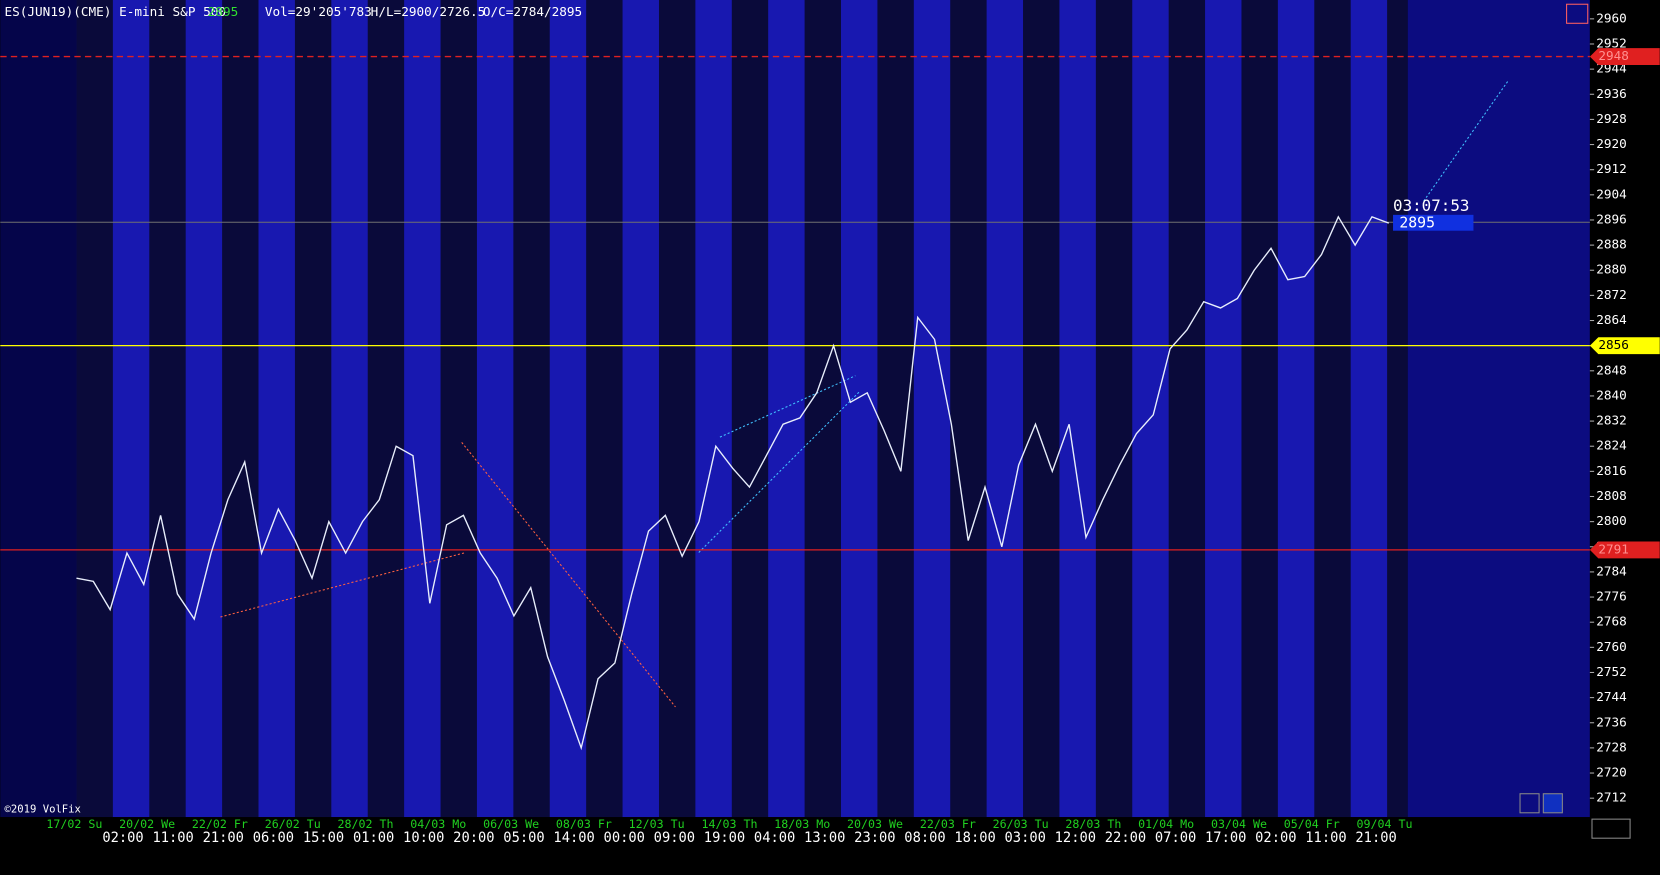  Describe the element at coordinates (122, 838) in the screenshot. I see `time-label: 02:00` at that location.